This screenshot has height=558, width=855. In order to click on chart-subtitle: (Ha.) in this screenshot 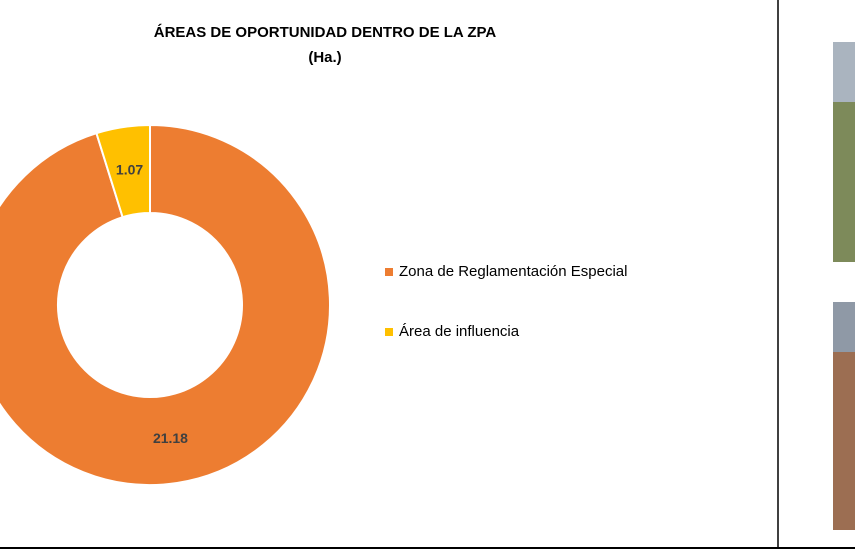, I will do `click(324, 57)`.